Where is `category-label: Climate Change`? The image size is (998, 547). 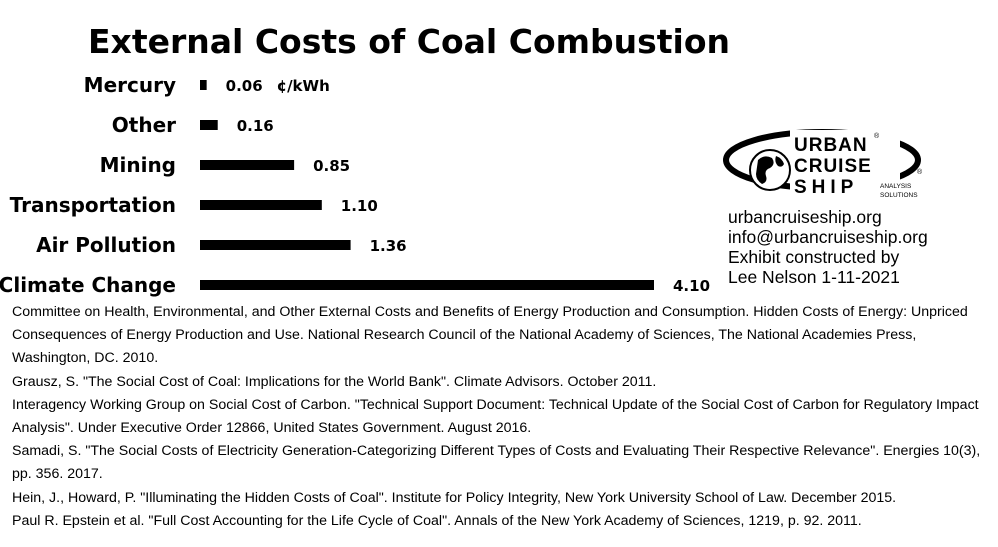 category-label: Climate Change is located at coordinates (88, 285).